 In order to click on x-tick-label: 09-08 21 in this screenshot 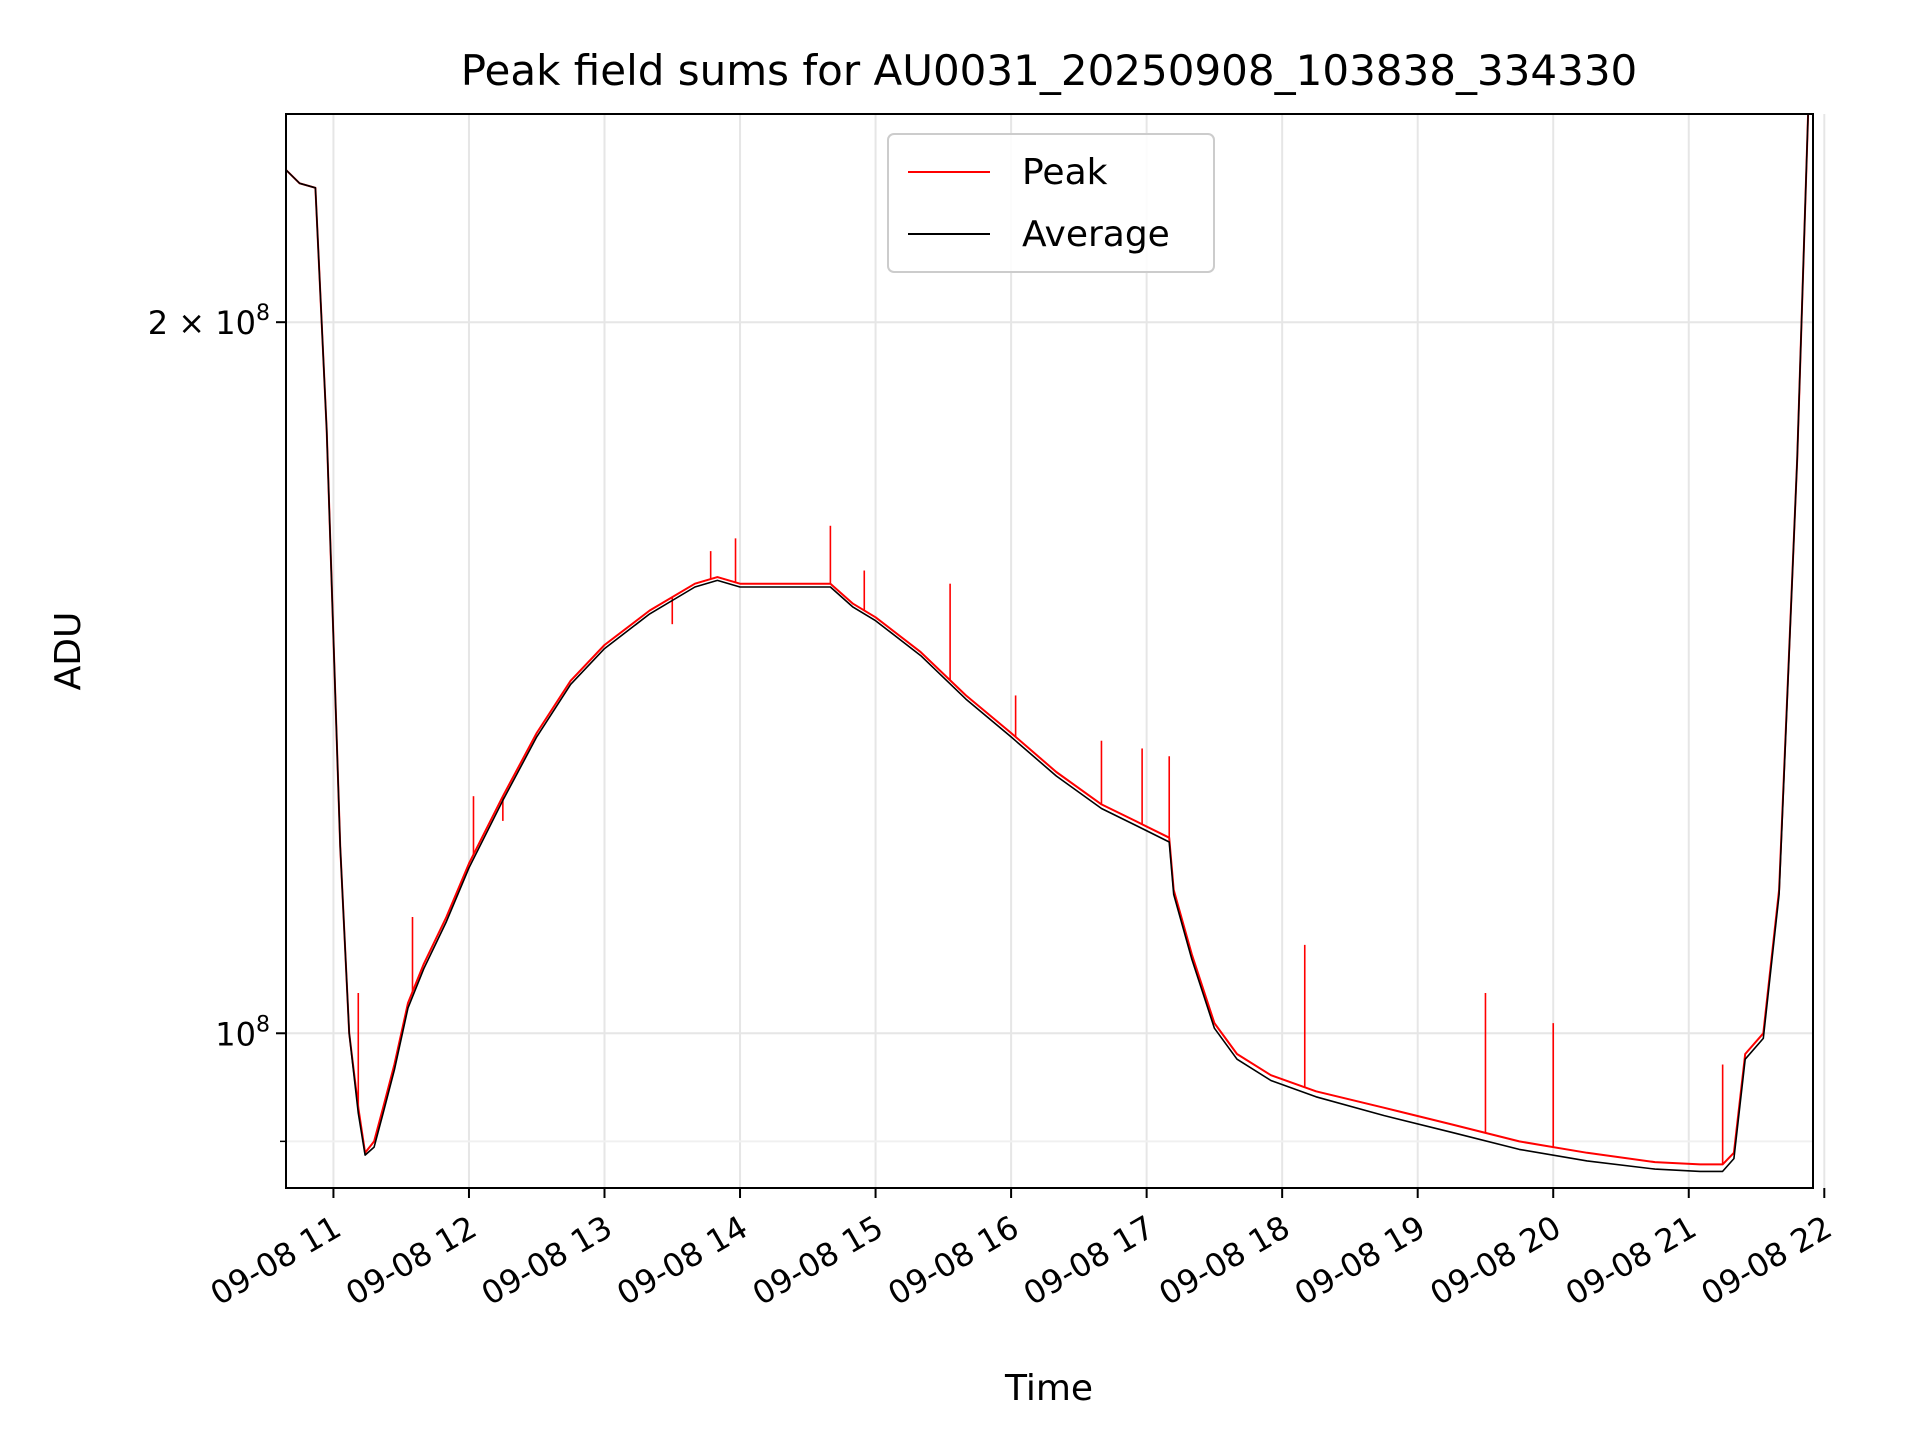, I will do `click(1631, 1260)`.